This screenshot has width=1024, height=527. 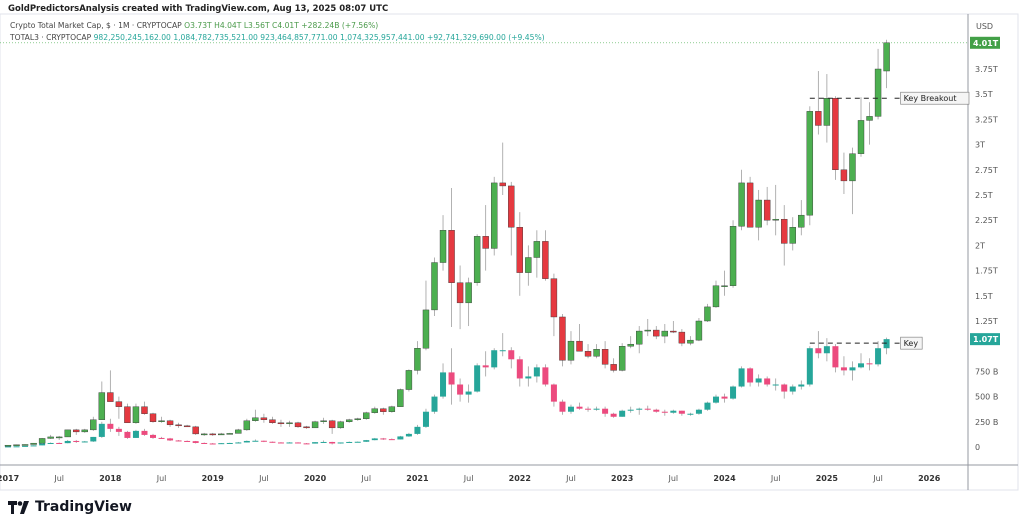 I want to click on time-axis-label: 2024, so click(x=724, y=478).